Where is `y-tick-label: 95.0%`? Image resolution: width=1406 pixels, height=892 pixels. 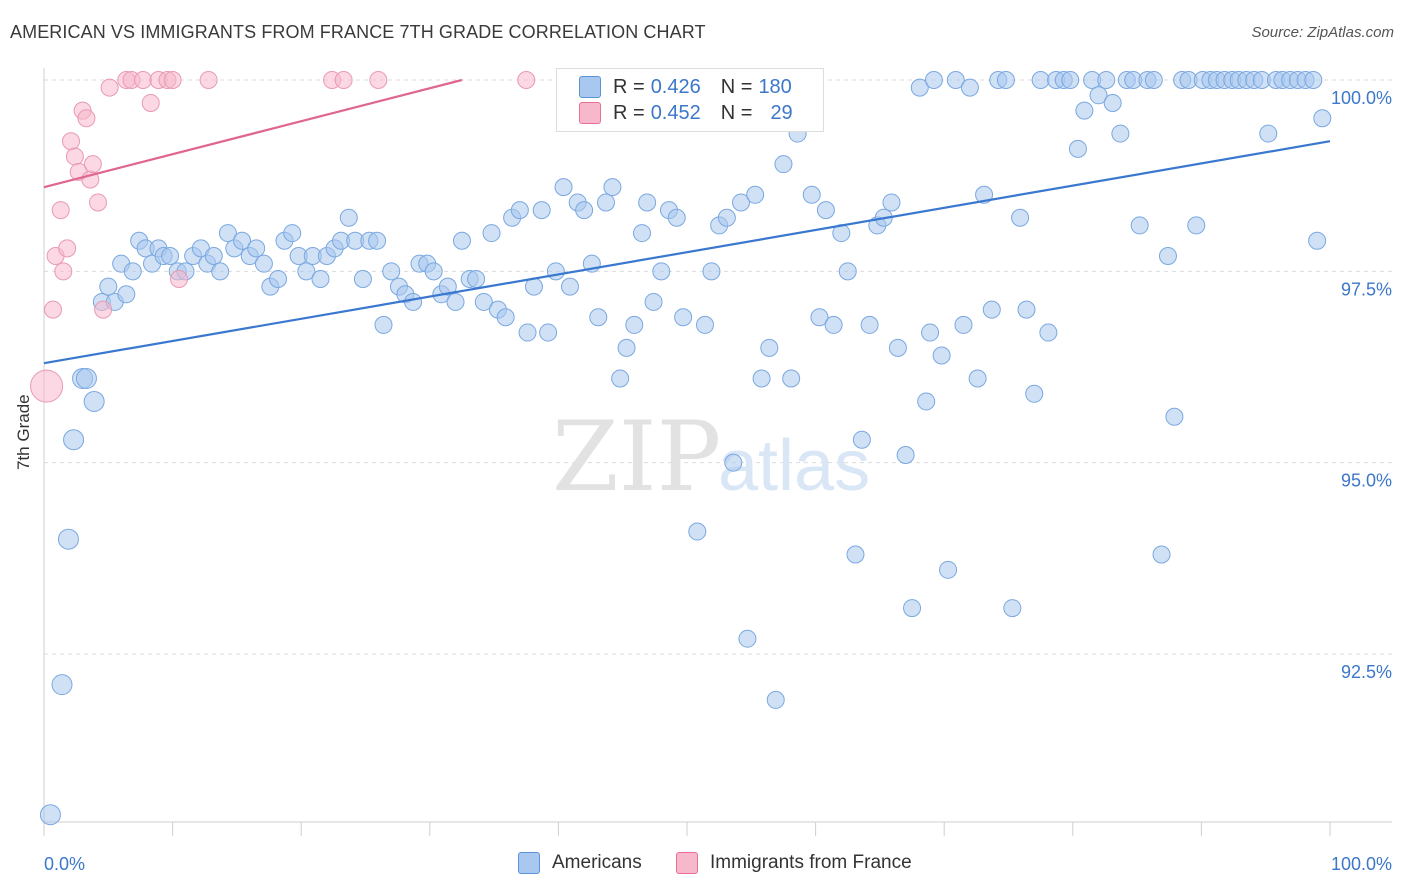
y-tick-label: 95.0% is located at coordinates (1366, 481).